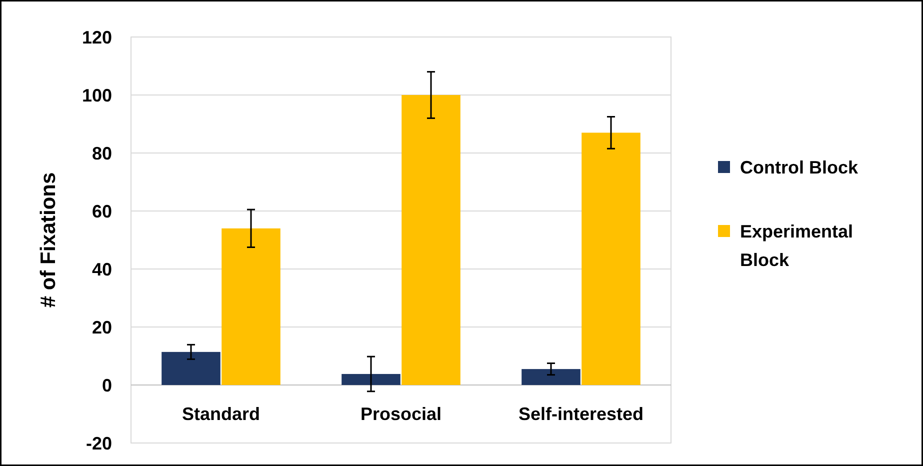  What do you see at coordinates (48, 240) in the screenshot?
I see `y-axis-title: # of Fixations` at bounding box center [48, 240].